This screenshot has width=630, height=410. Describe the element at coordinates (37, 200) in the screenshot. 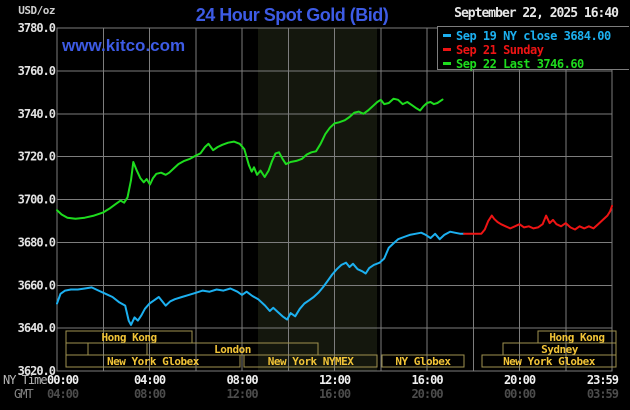

I see `y-axis-label: 3700.0` at that location.